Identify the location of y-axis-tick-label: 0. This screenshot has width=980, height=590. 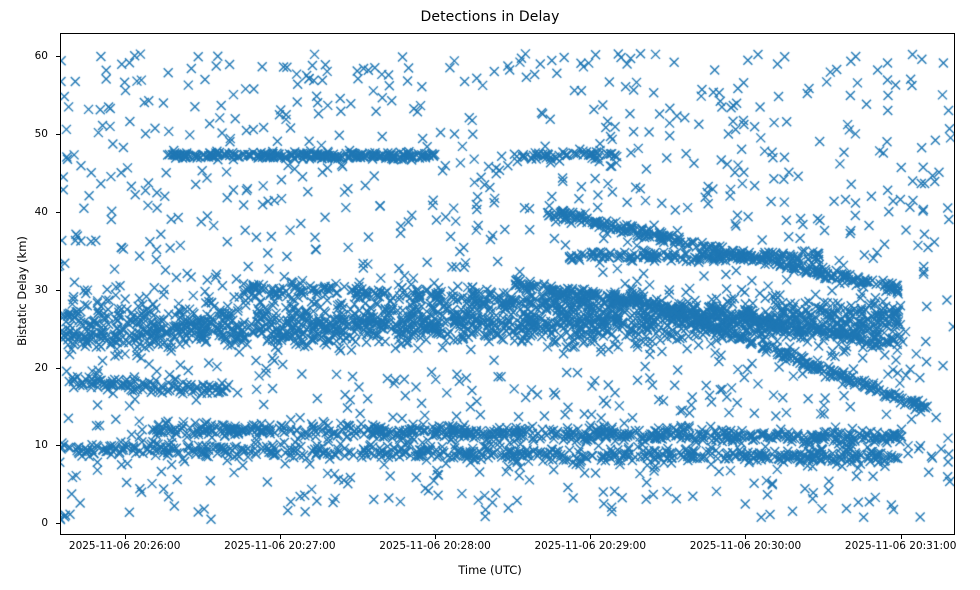
(44, 523).